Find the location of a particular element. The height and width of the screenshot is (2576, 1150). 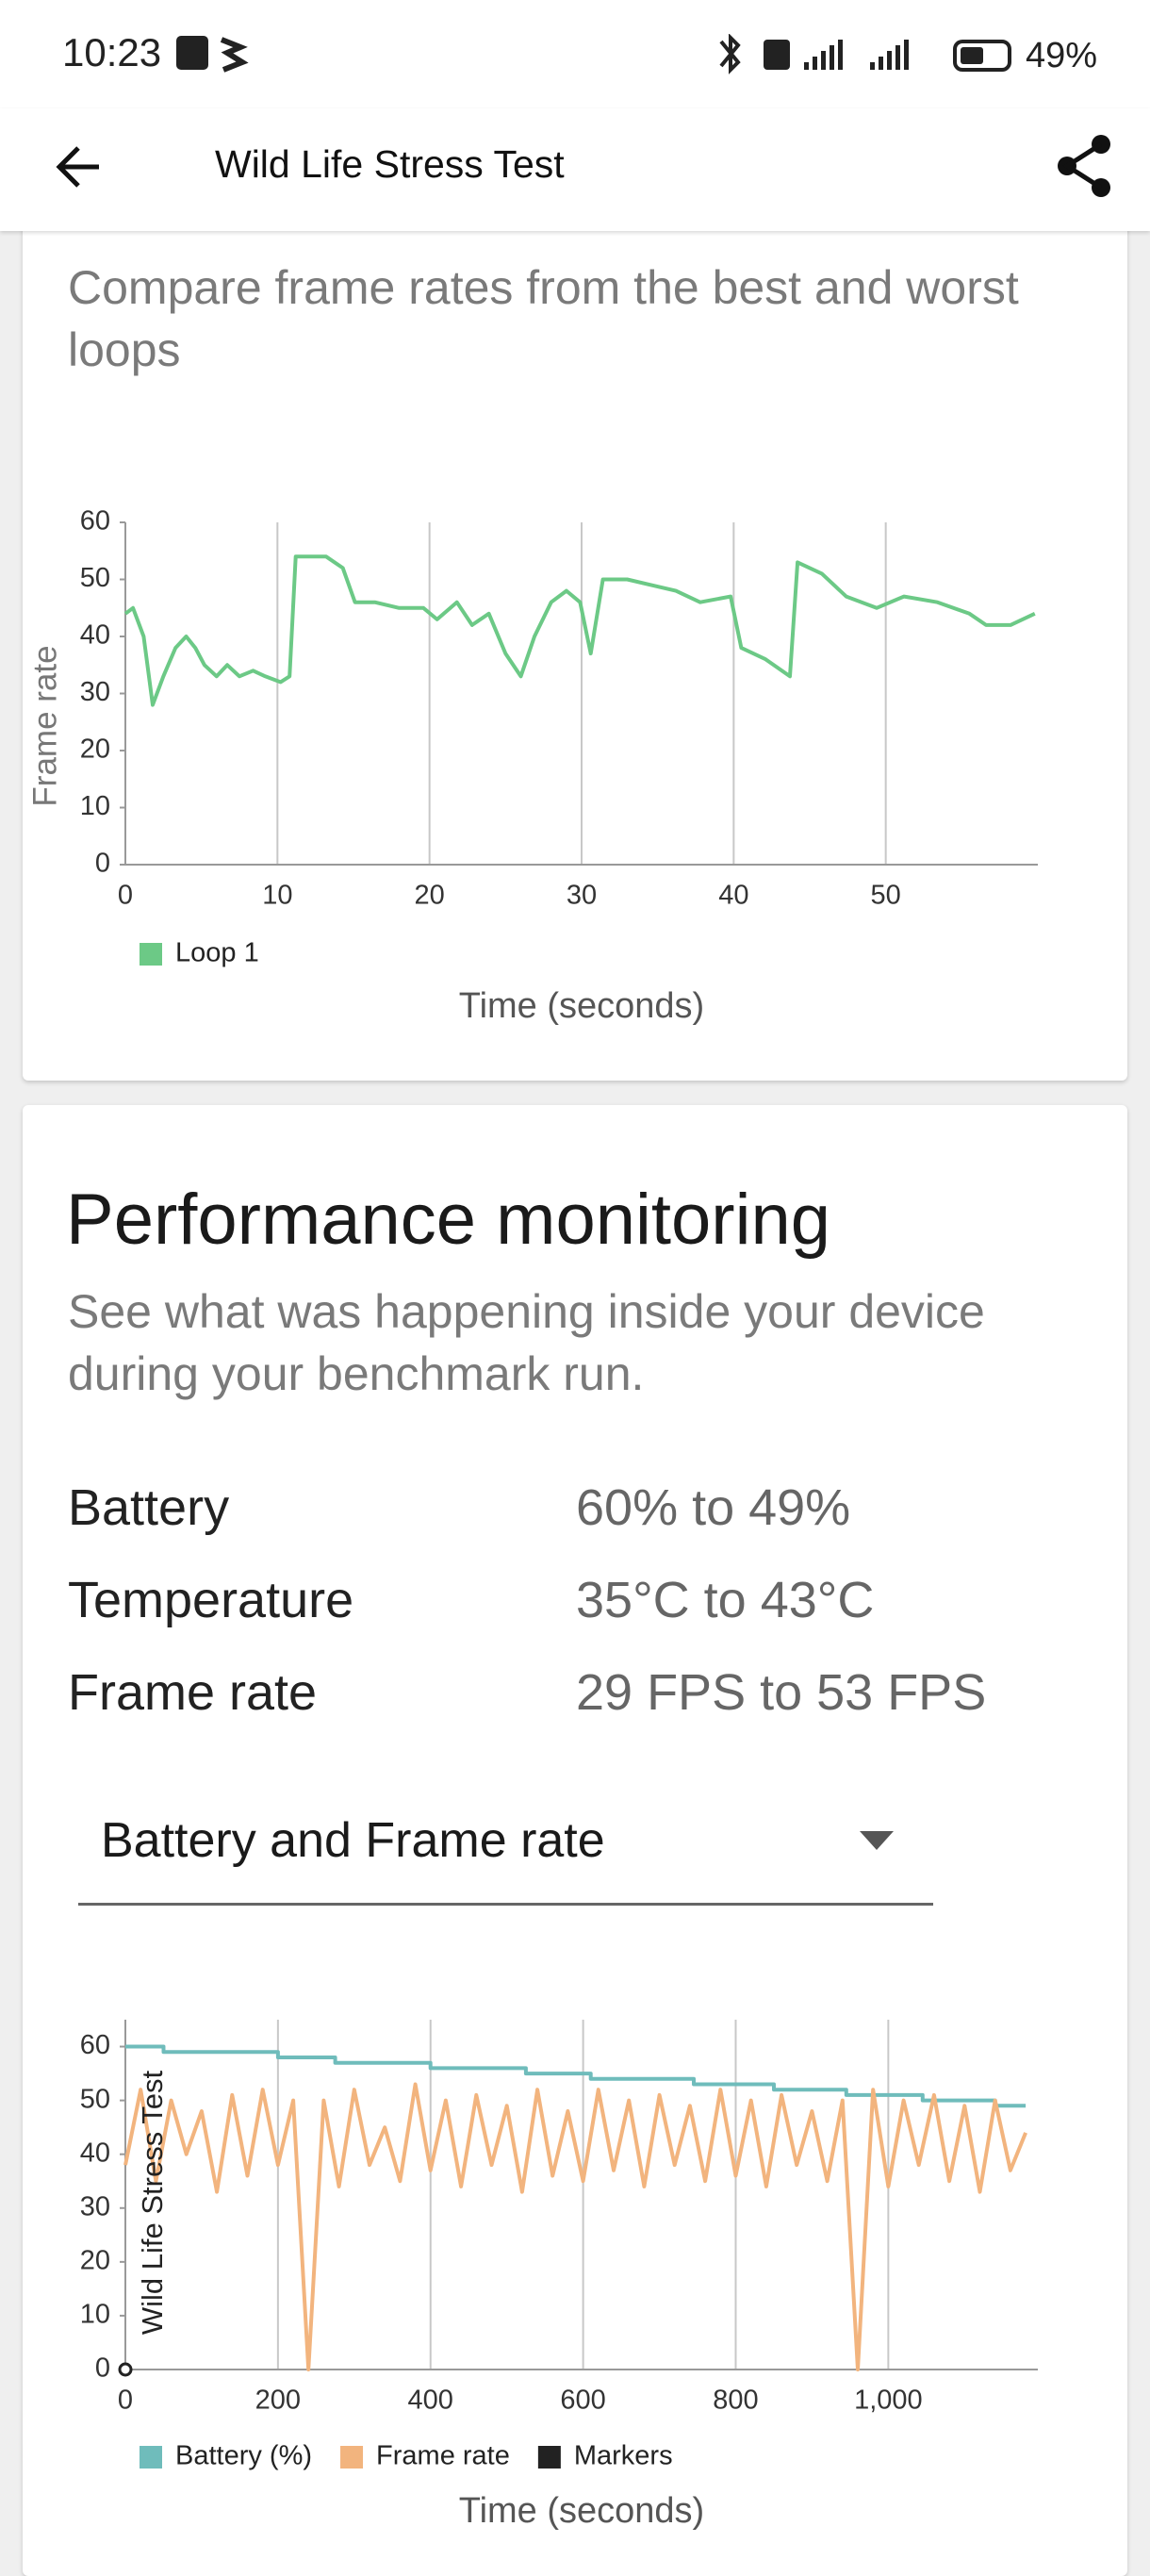

y-axis-label: Wild Life Stress Test is located at coordinates (153, 2202).